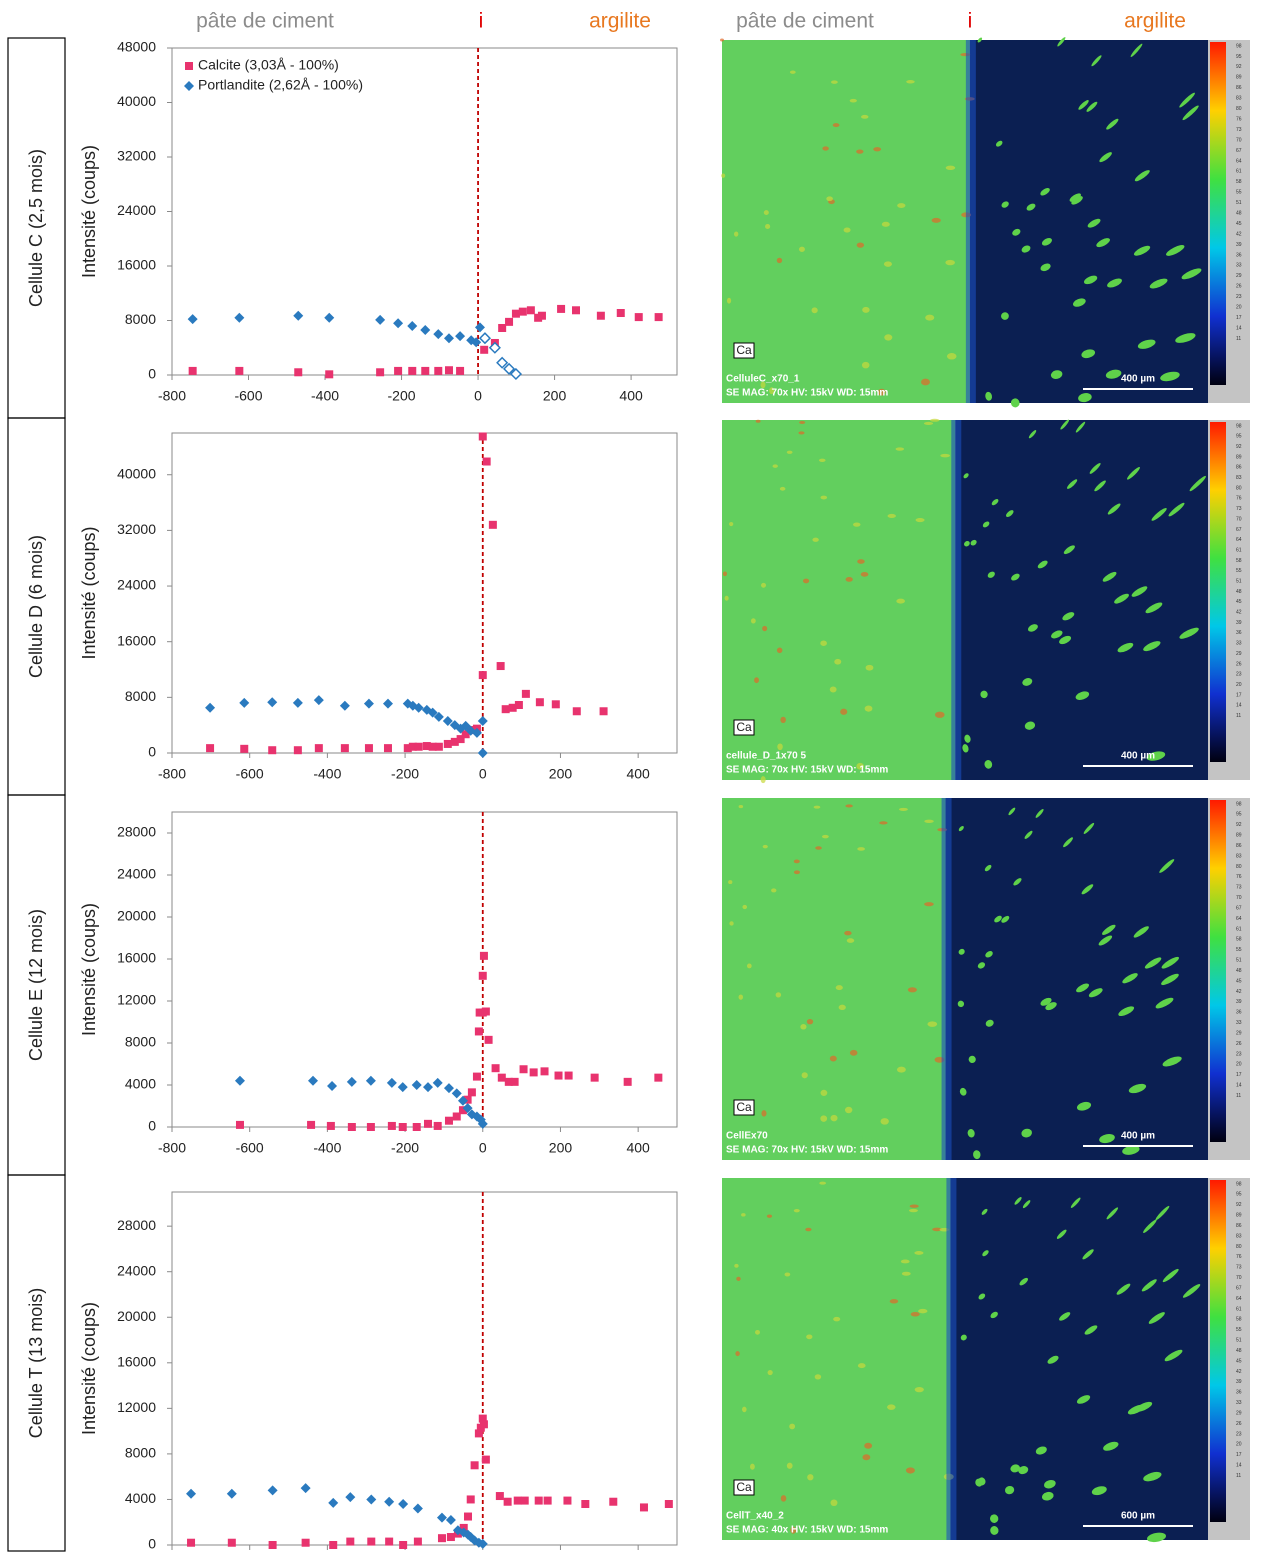  Describe the element at coordinates (1239, 1023) in the screenshot. I see `colorbar-label: 33` at that location.